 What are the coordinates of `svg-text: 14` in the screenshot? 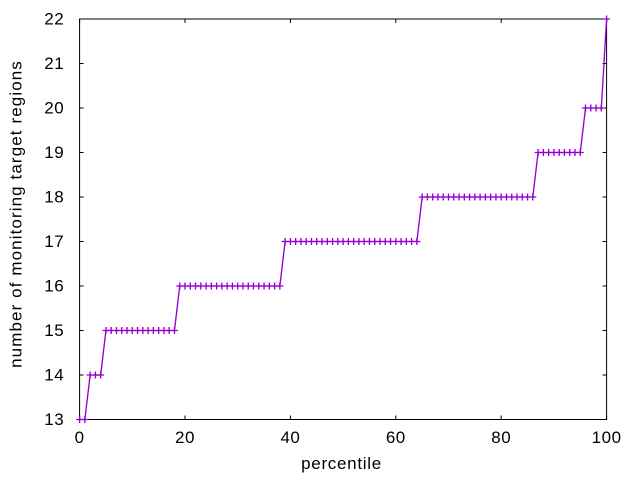 It's located at (54, 375).